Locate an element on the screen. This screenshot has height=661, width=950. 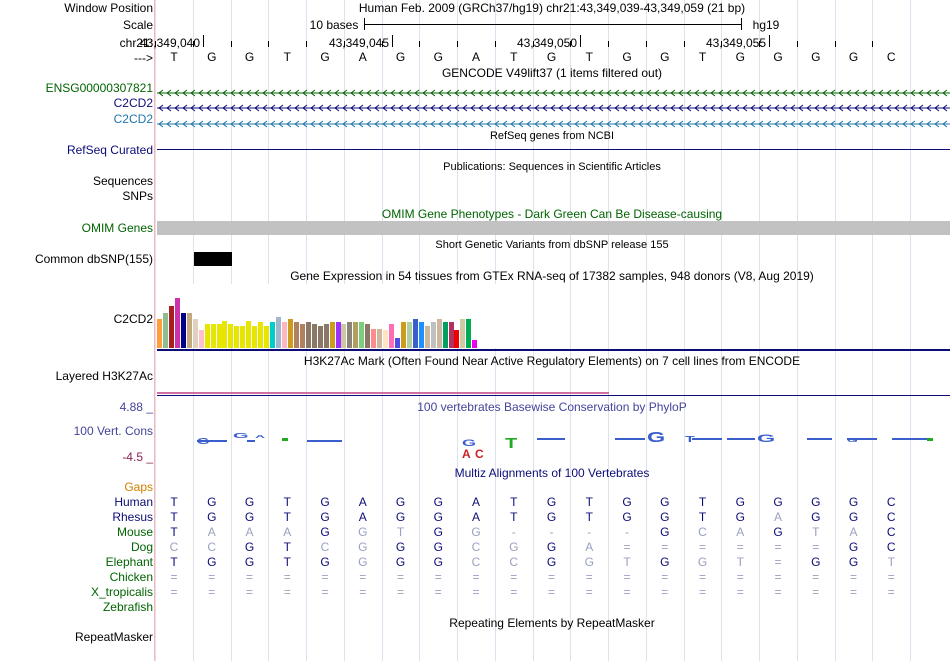
coordinate-label: 43,349,055 is located at coordinates (735, 43).